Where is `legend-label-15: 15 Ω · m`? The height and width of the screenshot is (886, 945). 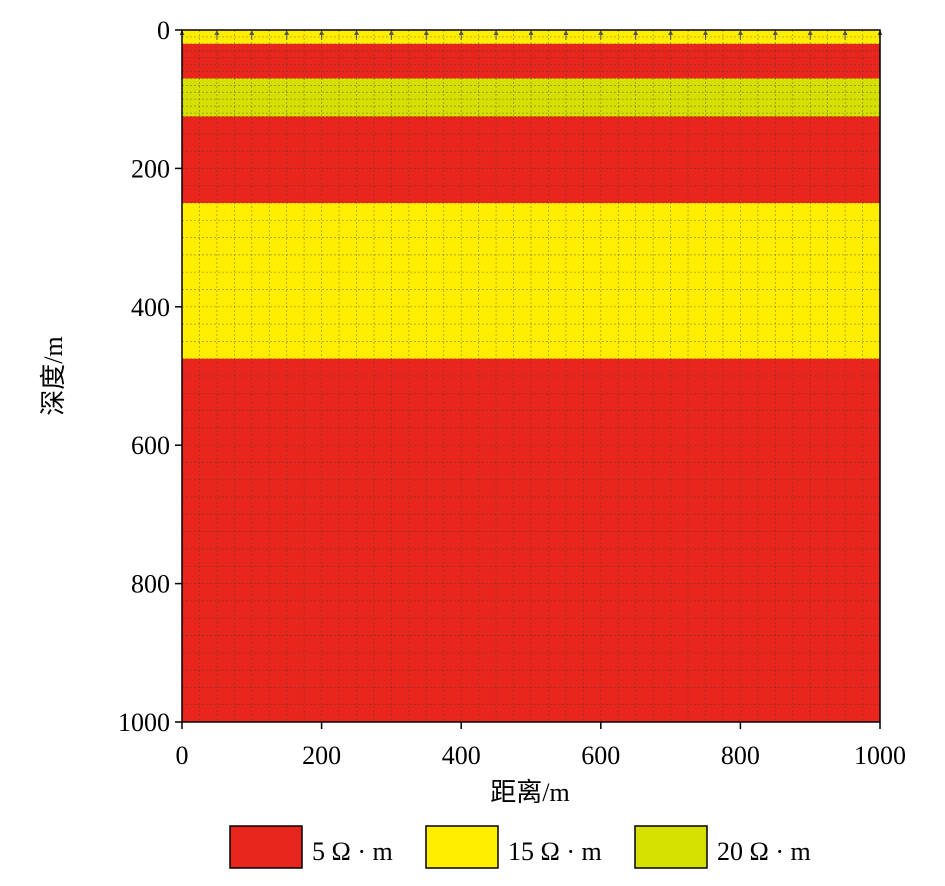 legend-label-15: 15 Ω · m is located at coordinates (555, 851).